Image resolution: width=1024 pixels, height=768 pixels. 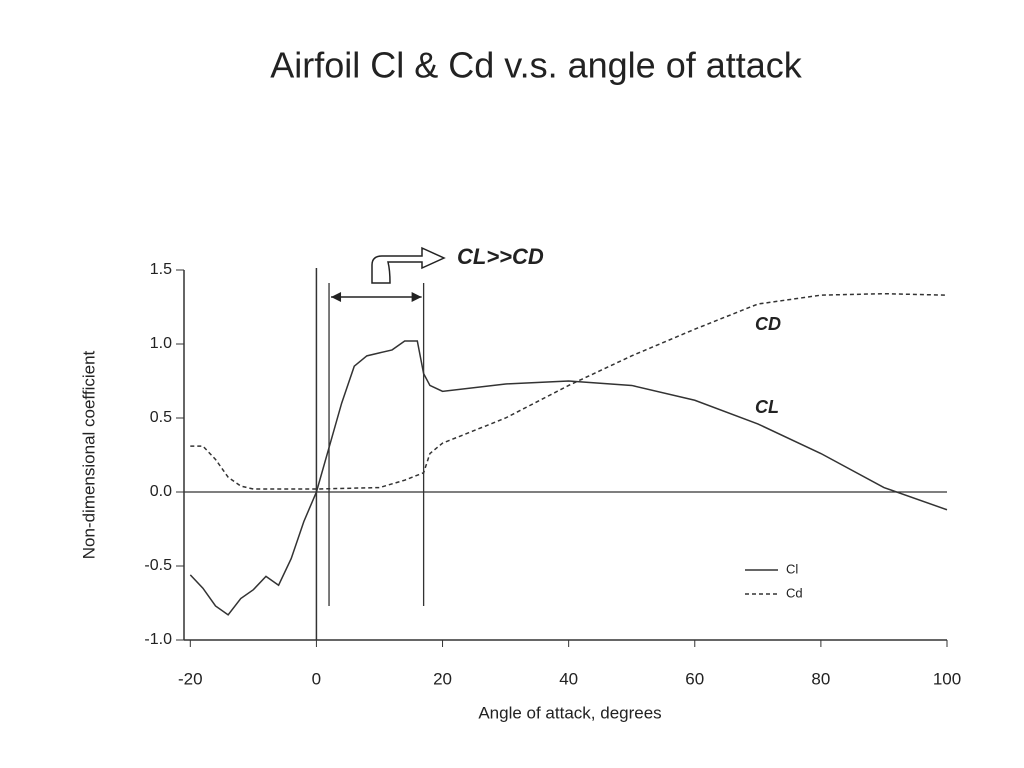 I want to click on x-tick-label: 0, so click(x=316, y=678).